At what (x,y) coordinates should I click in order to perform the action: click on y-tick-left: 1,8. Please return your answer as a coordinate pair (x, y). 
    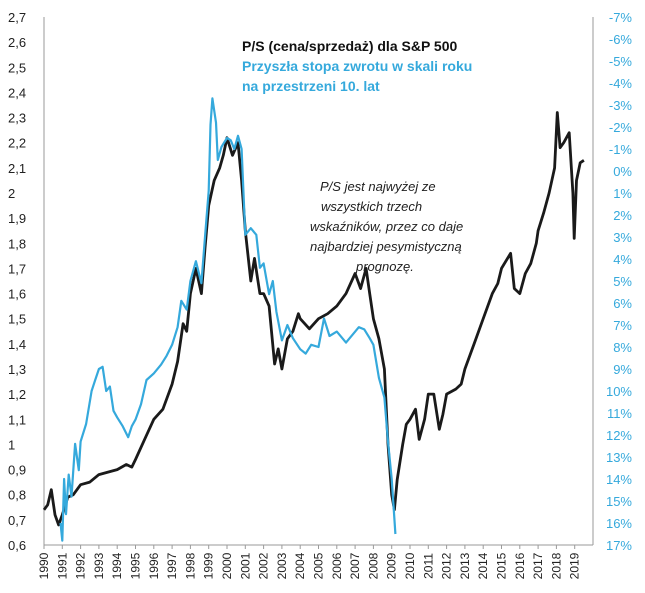
    Looking at the image, I should click on (17, 243).